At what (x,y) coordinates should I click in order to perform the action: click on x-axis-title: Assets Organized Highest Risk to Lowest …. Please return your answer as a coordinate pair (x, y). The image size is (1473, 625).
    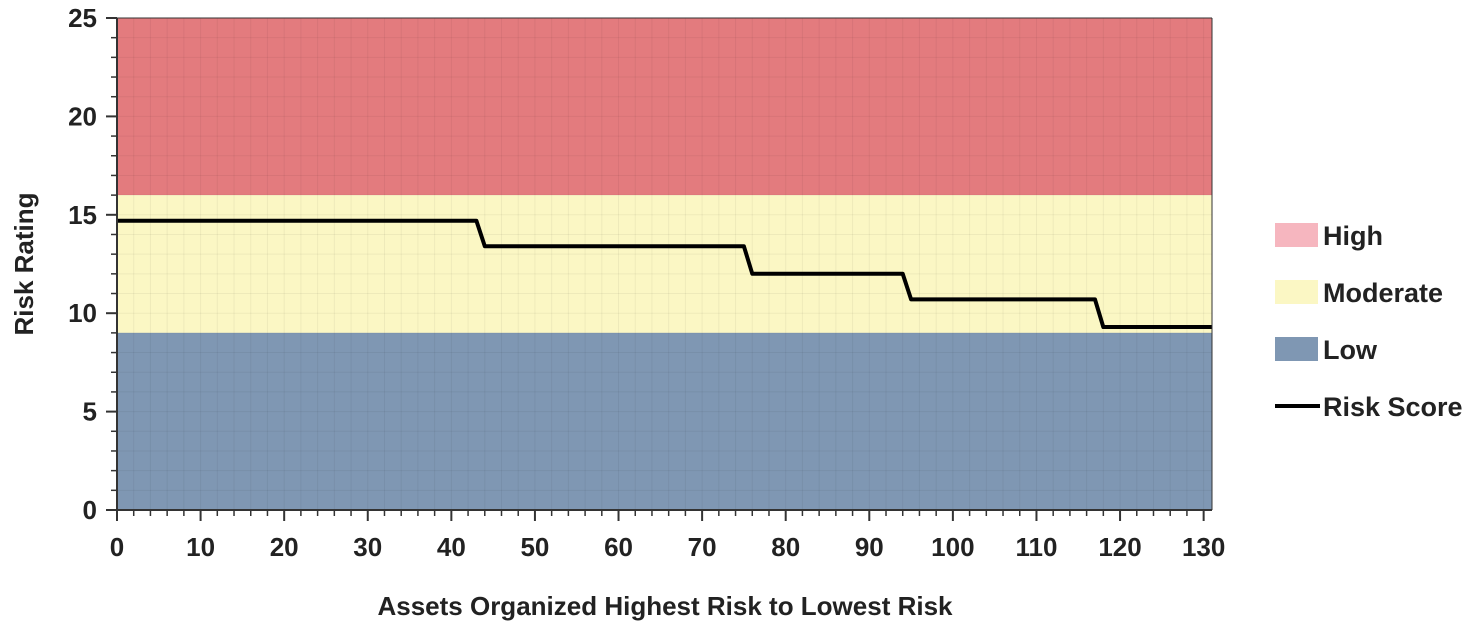
    Looking at the image, I should click on (665, 606).